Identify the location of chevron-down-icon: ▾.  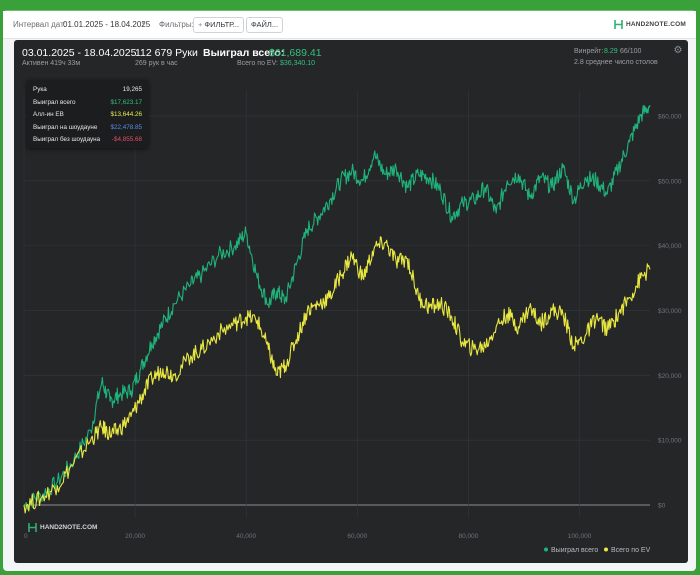
(144, 24).